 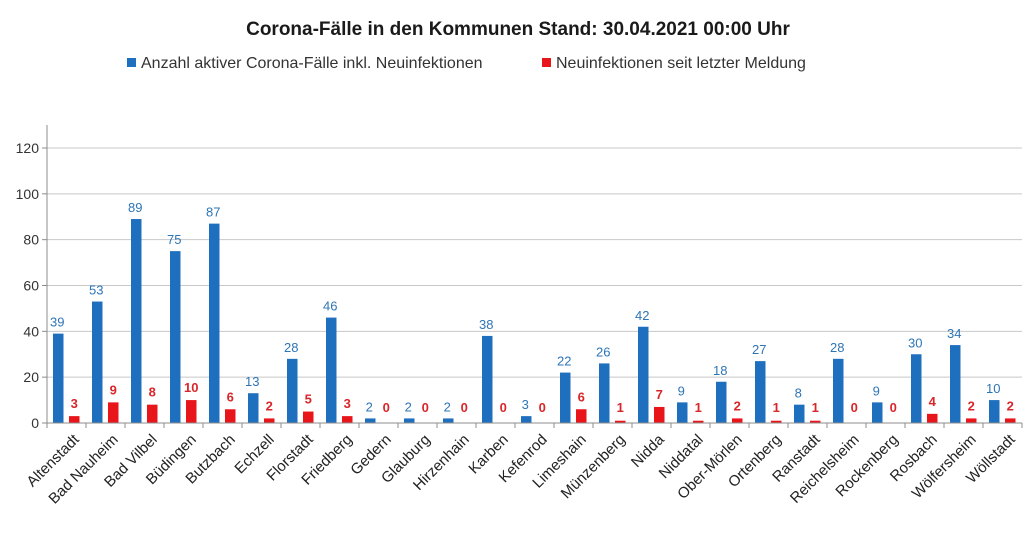 What do you see at coordinates (191, 387) in the screenshot?
I see `data-label-new-infections: 10` at bounding box center [191, 387].